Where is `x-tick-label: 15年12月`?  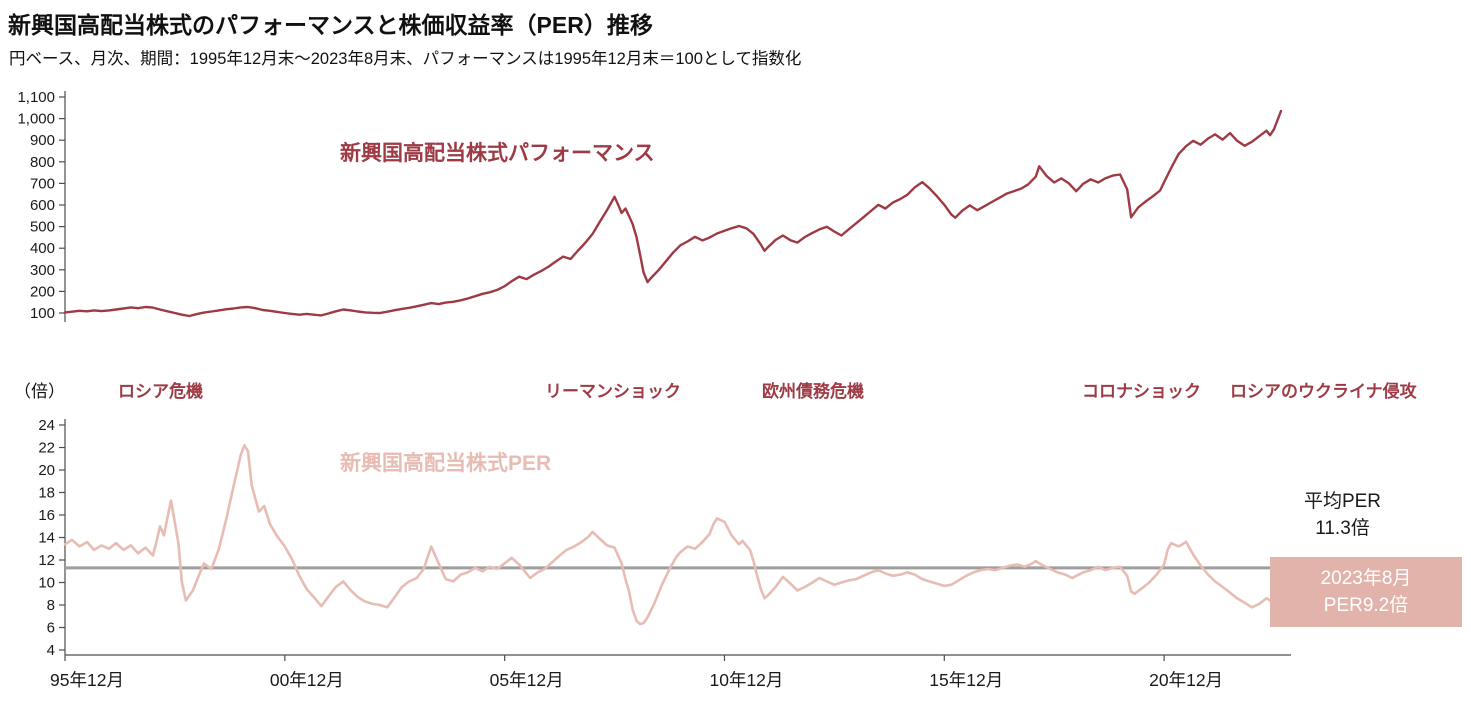 x-tick-label: 15年12月 is located at coordinates (966, 680).